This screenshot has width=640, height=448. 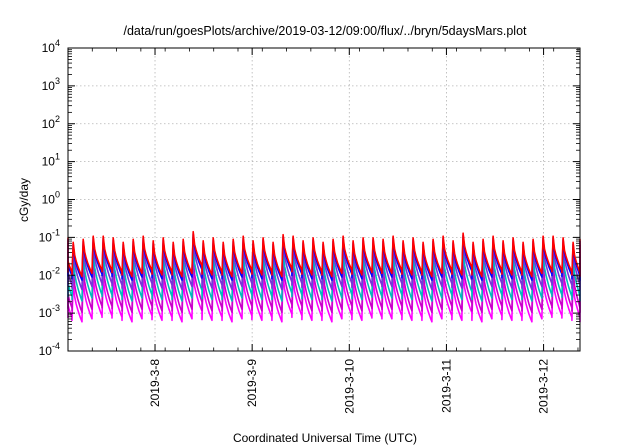 What do you see at coordinates (51, 46) in the screenshot?
I see `y-tick-label: 10⁴` at bounding box center [51, 46].